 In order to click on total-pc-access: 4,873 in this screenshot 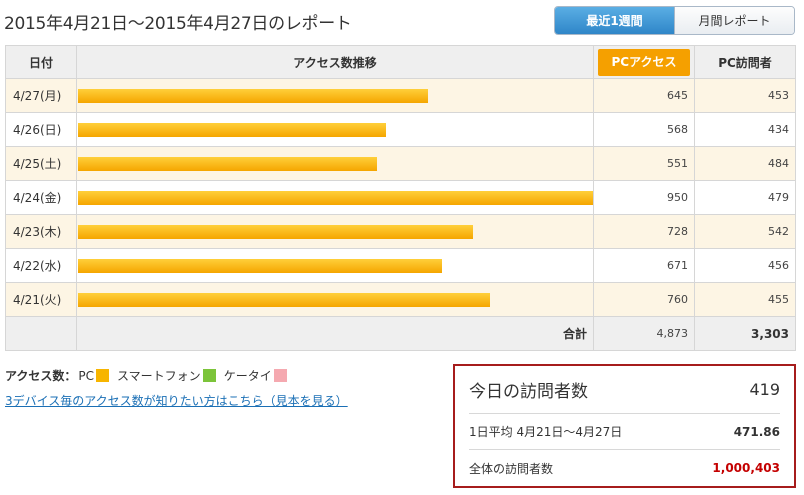, I will do `click(644, 333)`.